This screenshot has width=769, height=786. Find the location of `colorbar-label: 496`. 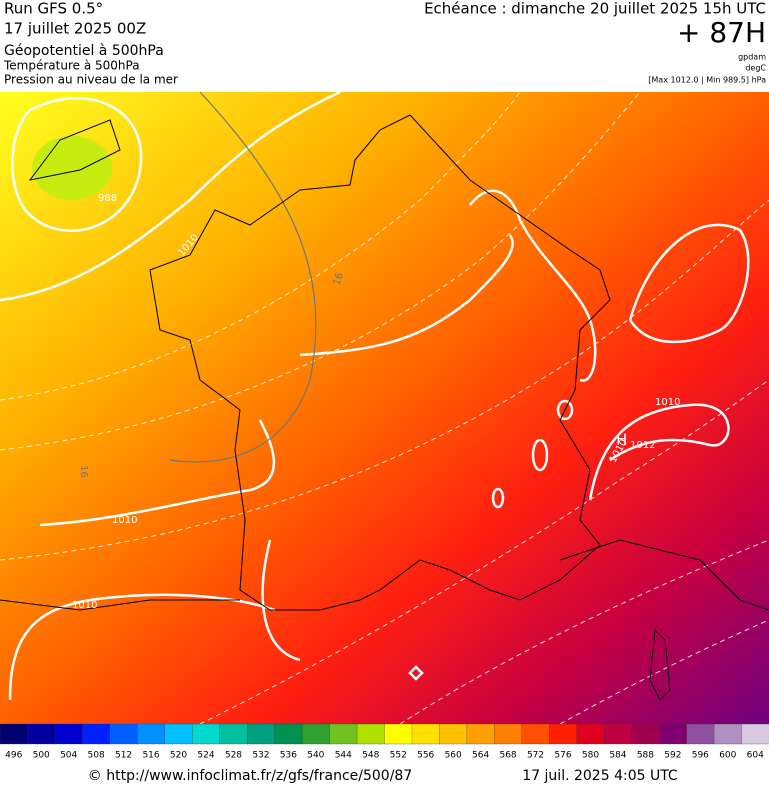

colorbar-label: 496 is located at coordinates (13, 756).